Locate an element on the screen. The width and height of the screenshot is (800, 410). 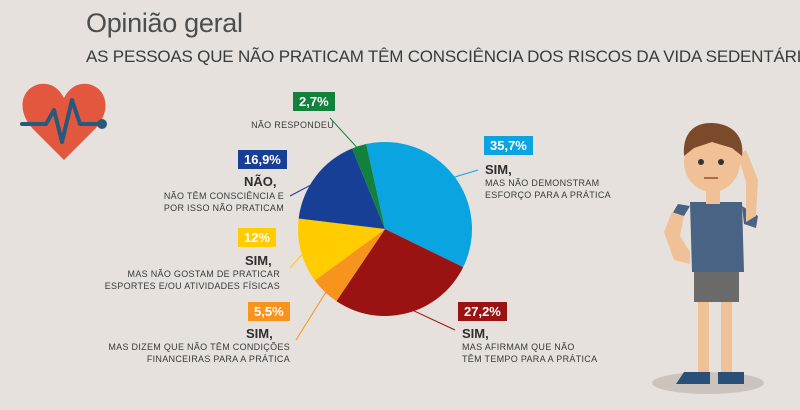
pie-slices is located at coordinates (384, 229).